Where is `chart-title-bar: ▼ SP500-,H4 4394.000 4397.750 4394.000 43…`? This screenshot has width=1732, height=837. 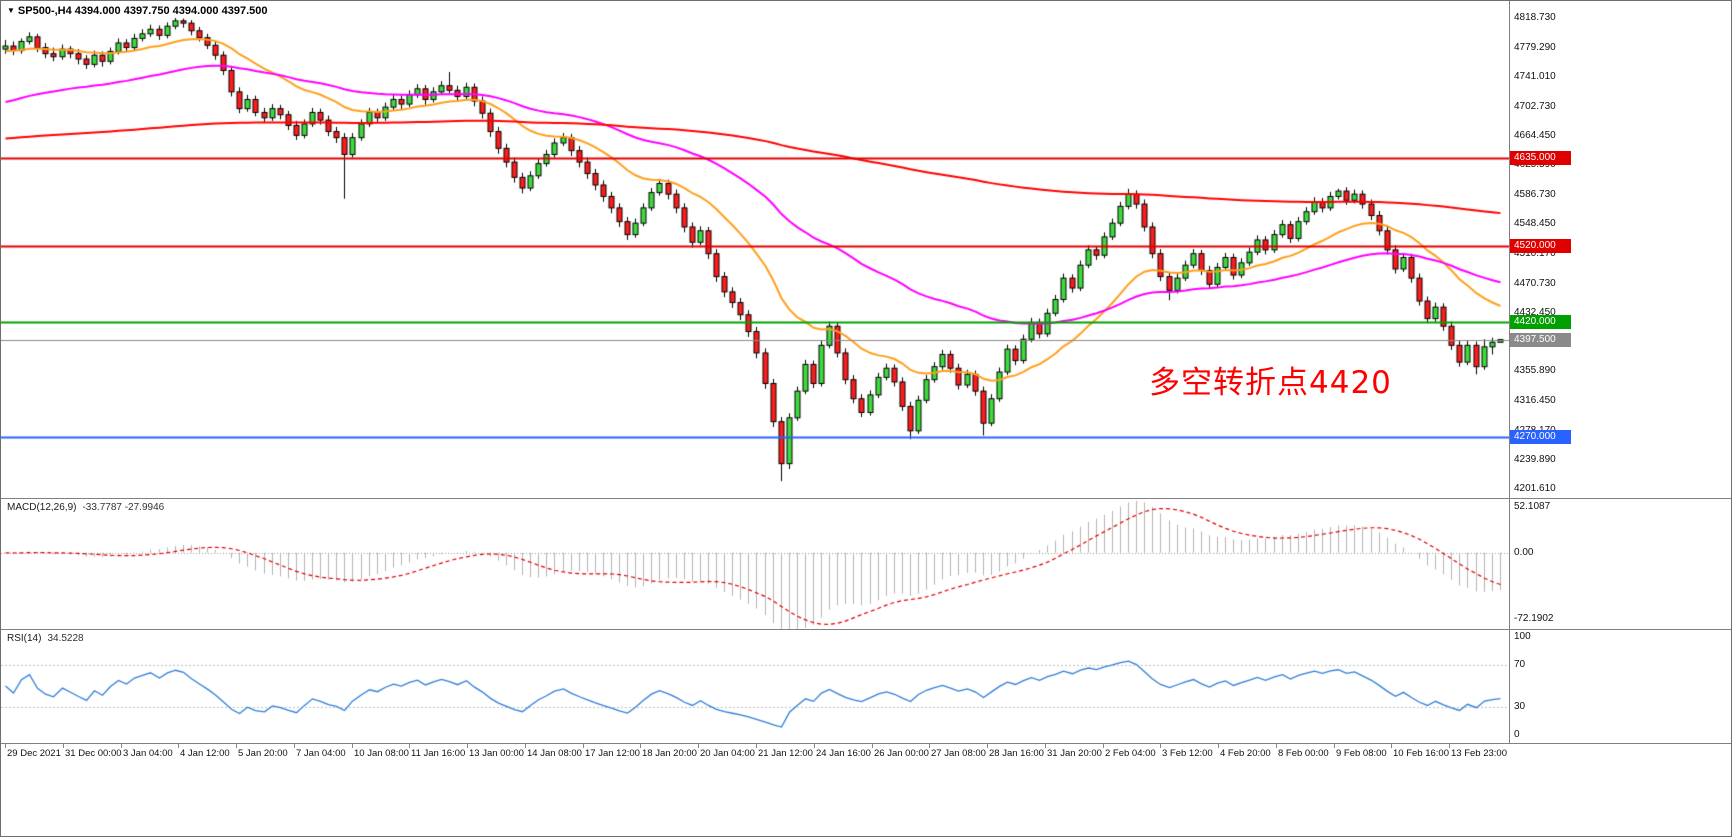
chart-title-bar: ▼ SP500-,H4 4394.000 4397.750 4394.000 43… is located at coordinates (137, 11).